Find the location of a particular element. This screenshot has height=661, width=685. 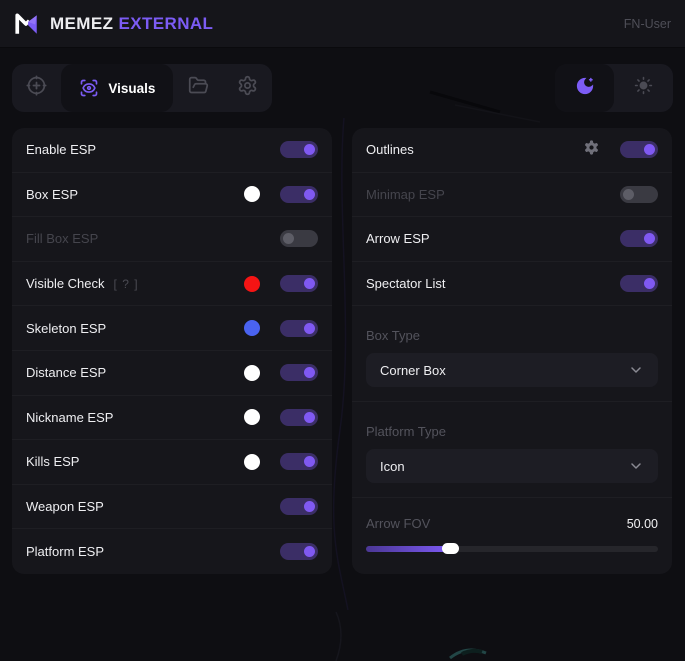

brand-logo-icon is located at coordinates (27, 24).